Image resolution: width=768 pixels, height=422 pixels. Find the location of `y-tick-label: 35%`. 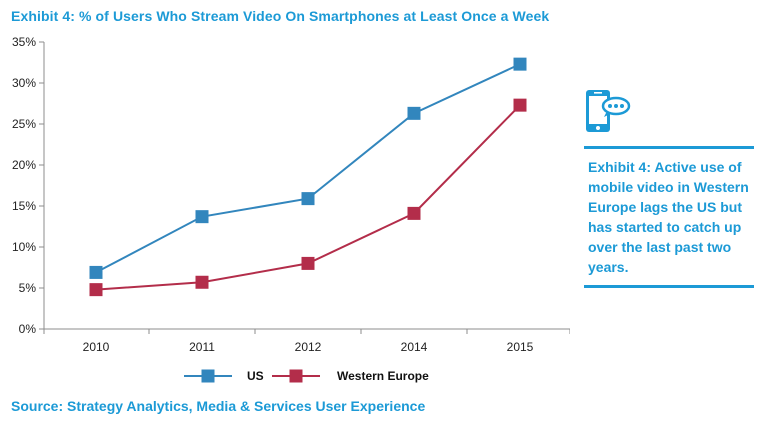

y-tick-label: 35% is located at coordinates (24, 42).